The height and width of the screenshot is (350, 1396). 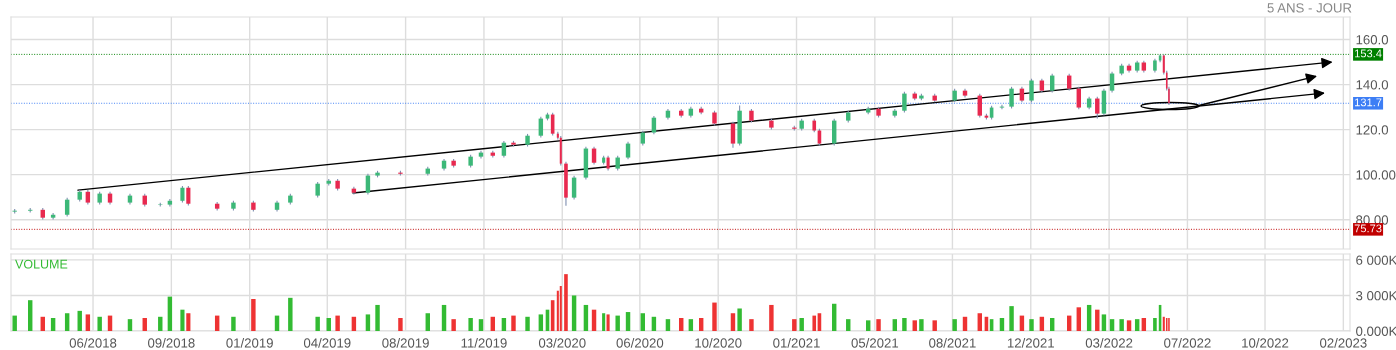 I want to click on x-tick-label: 07/2022, so click(x=1187, y=342).